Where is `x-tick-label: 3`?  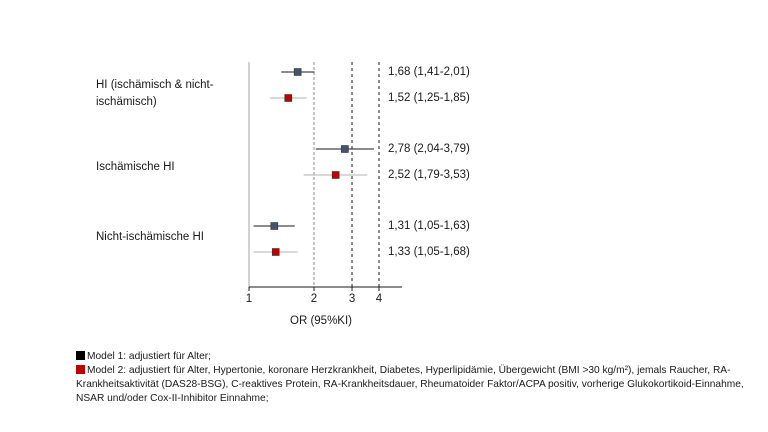 x-tick-label: 3 is located at coordinates (352, 299).